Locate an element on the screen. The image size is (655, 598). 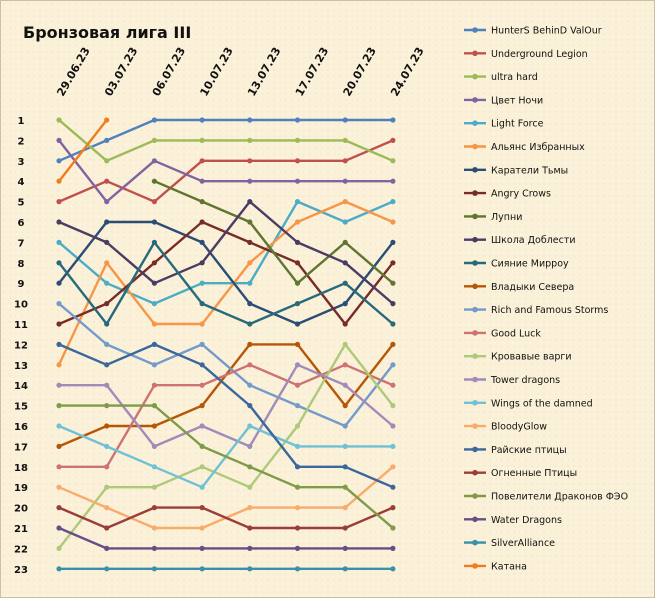
chart-title: Бронзовая лига III is located at coordinates (107, 32).